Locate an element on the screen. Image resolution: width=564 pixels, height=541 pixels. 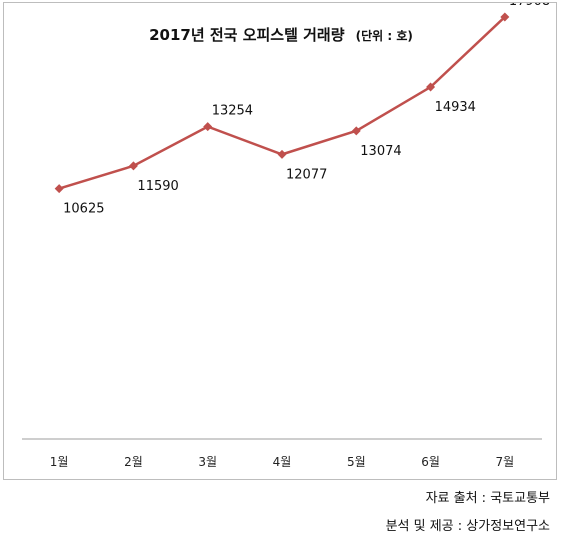
data-label: 10625 is located at coordinates (83, 209).